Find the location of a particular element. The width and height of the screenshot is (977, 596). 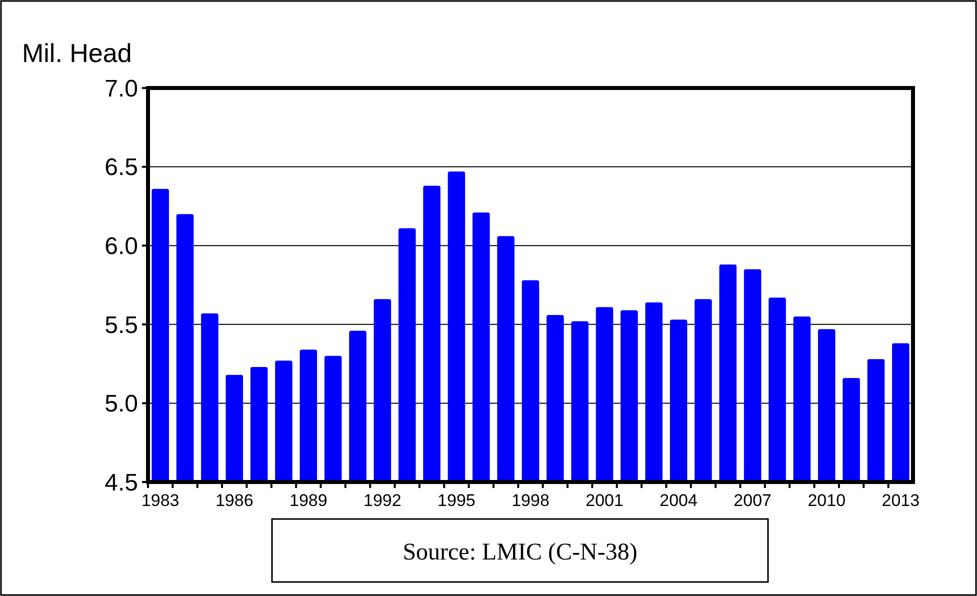

x-tick-label: 1983 is located at coordinates (160, 500).